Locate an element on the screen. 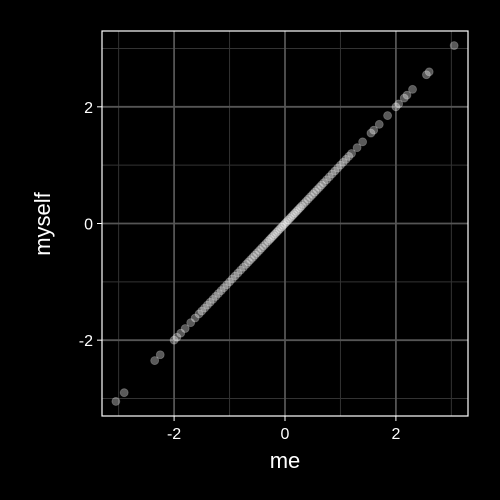  y-tick-label: -2 is located at coordinates (86, 341).